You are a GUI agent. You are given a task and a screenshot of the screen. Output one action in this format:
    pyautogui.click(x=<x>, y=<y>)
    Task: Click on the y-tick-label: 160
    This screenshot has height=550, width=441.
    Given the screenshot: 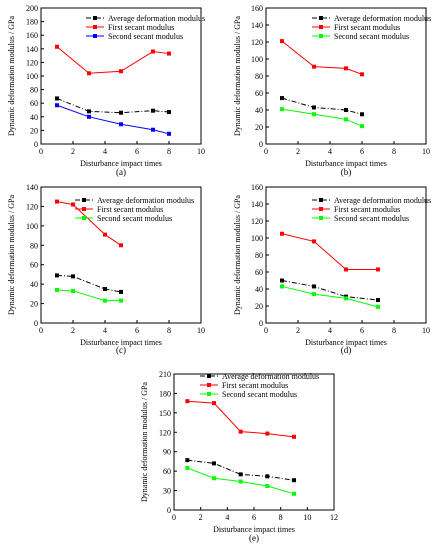 What is the action you would take?
    pyautogui.click(x=32, y=35)
    